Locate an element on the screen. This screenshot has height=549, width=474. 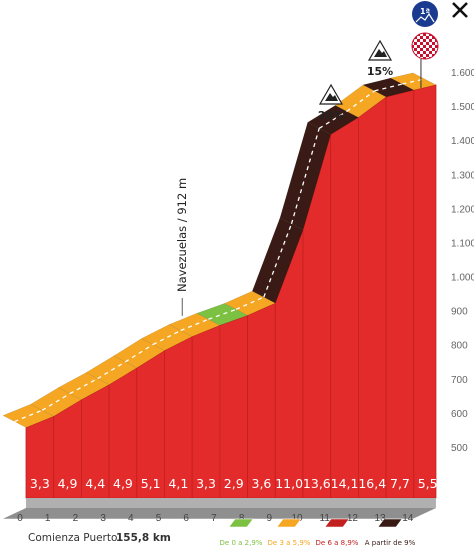
summit-markers: 1ª is located at coordinates (425, 44).